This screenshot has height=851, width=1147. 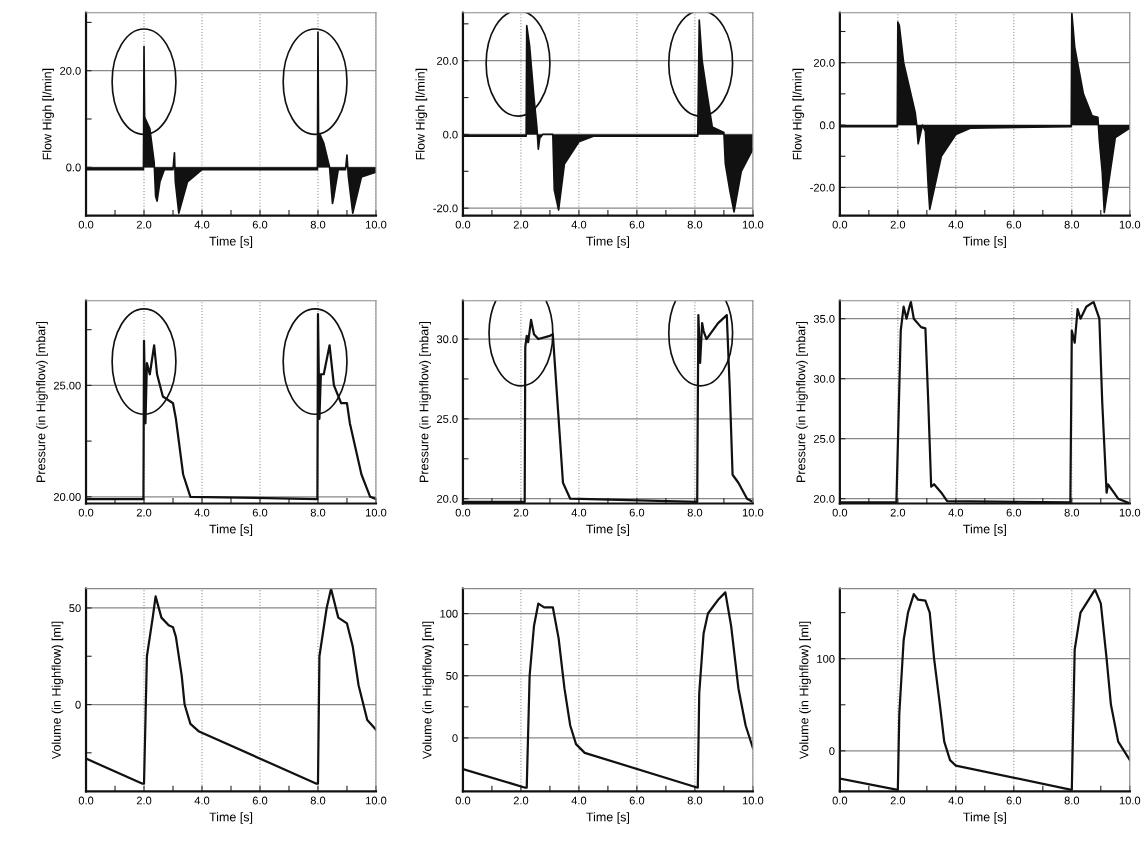 What do you see at coordinates (824, 318) in the screenshot?
I see `y-tick-label: 35.0` at bounding box center [824, 318].